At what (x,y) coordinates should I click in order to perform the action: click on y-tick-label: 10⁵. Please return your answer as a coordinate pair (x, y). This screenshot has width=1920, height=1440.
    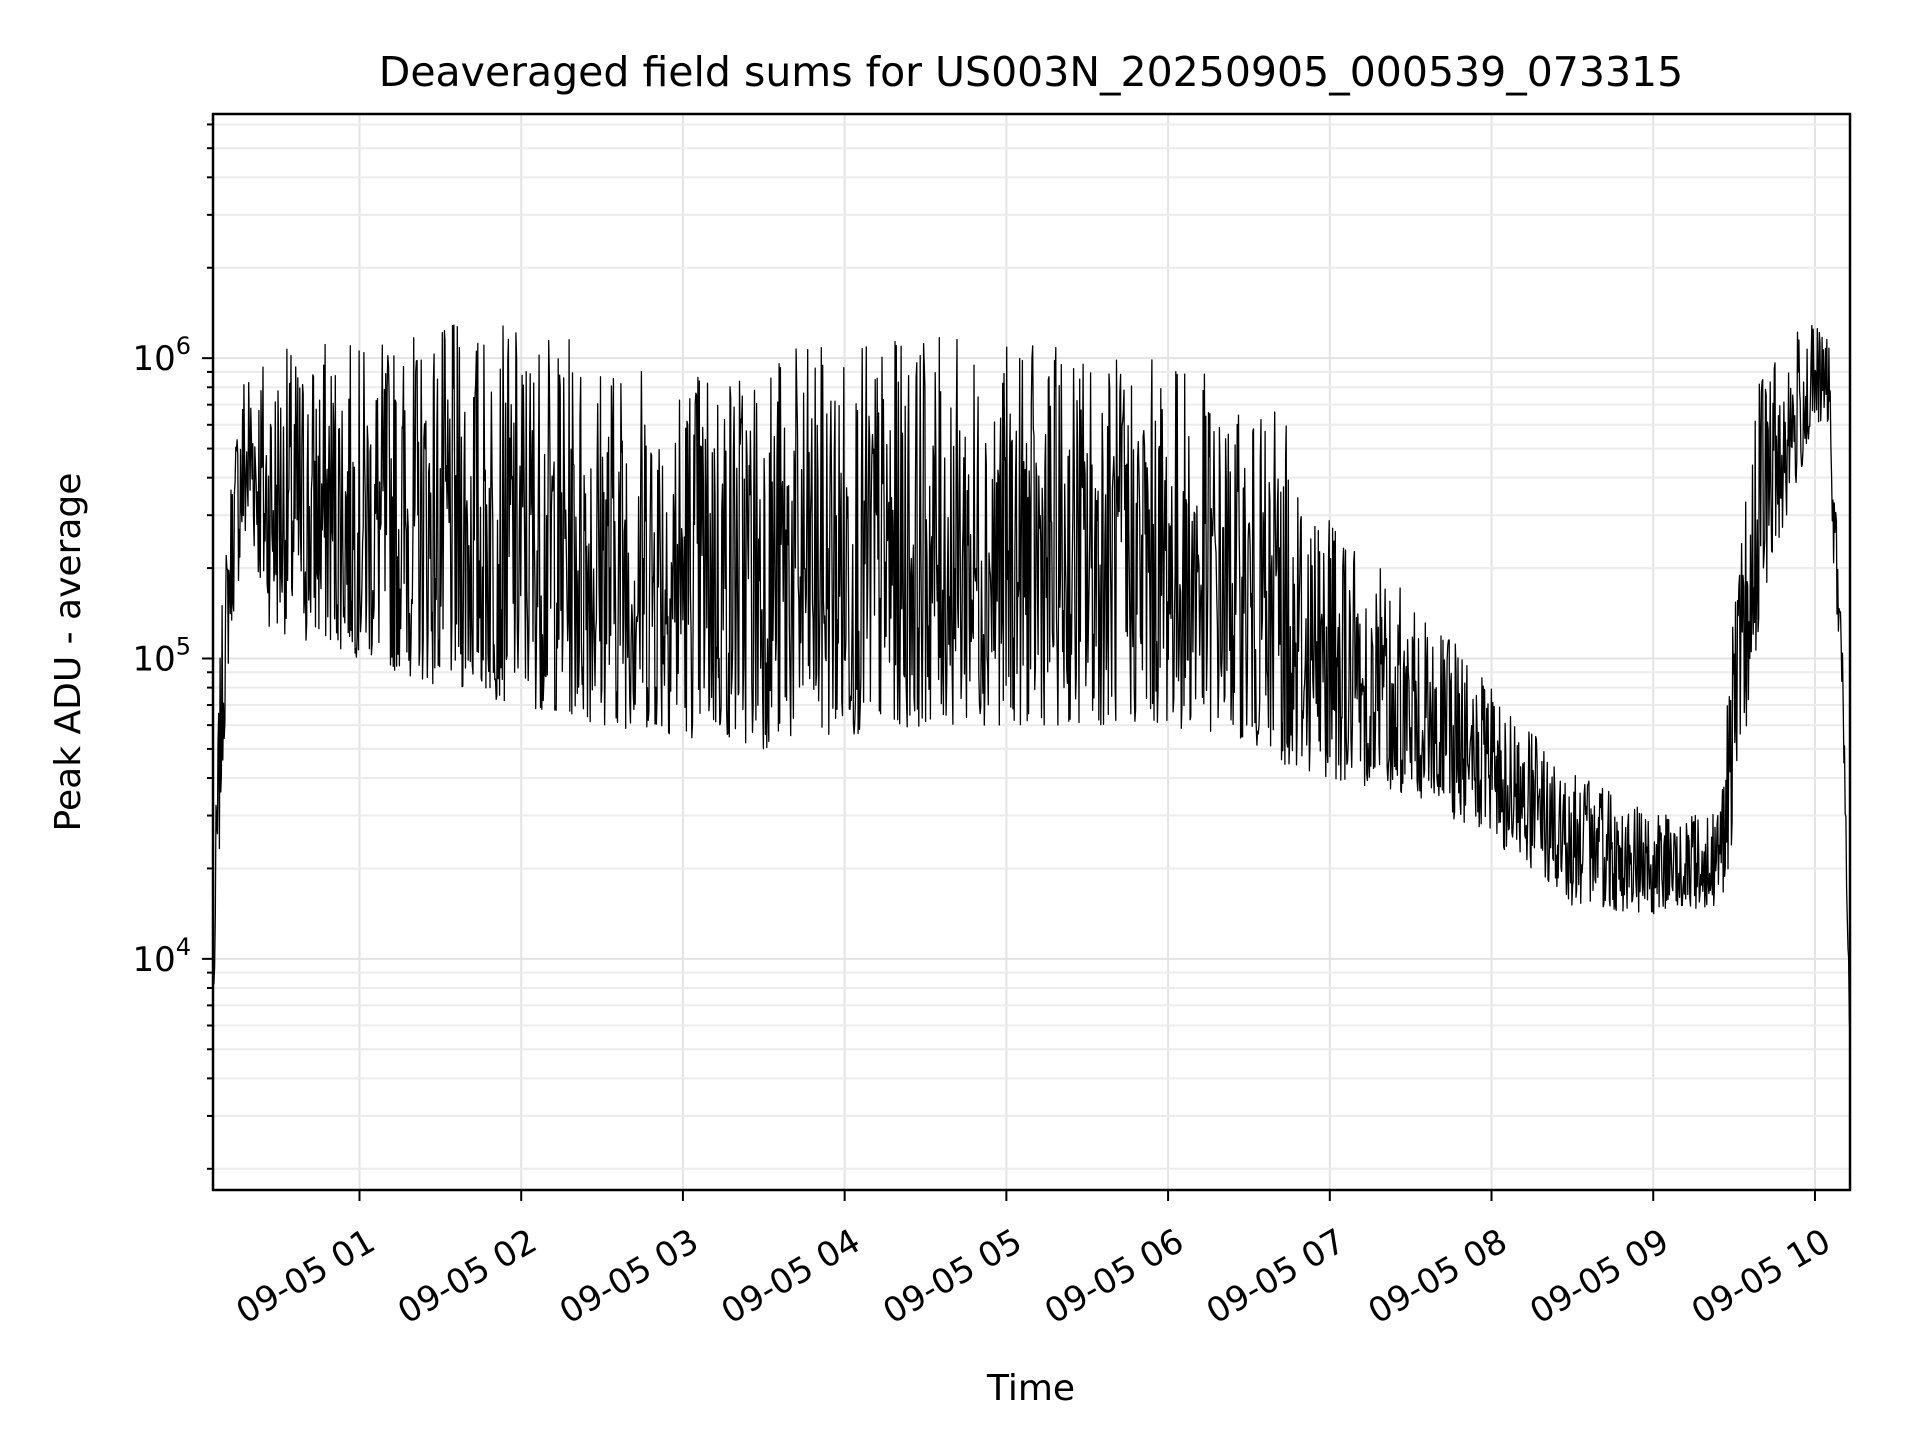
    Looking at the image, I should click on (161, 656).